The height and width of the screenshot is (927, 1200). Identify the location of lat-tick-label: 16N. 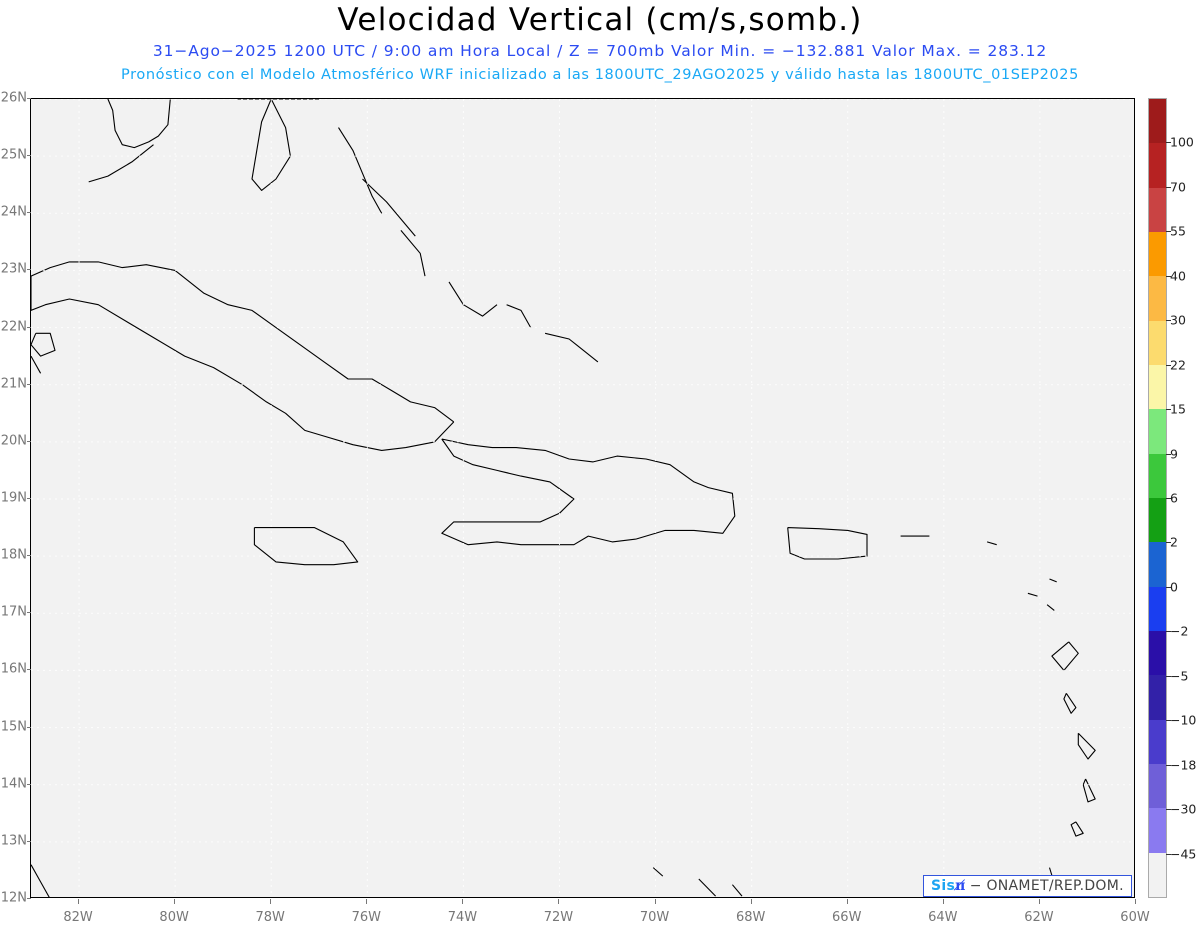
(13, 669).